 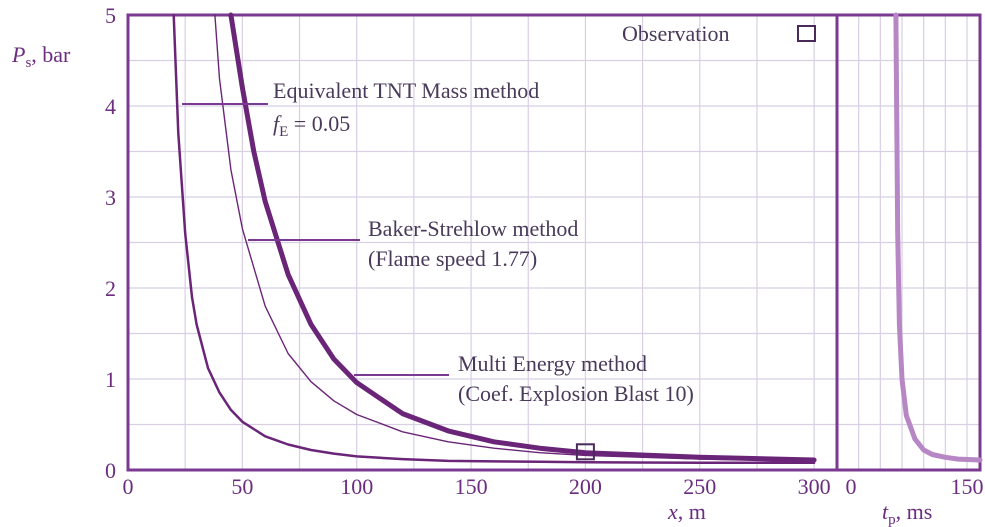 What do you see at coordinates (406, 90) in the screenshot?
I see `tnt-method-label: Equivalent TNT Mass method` at bounding box center [406, 90].